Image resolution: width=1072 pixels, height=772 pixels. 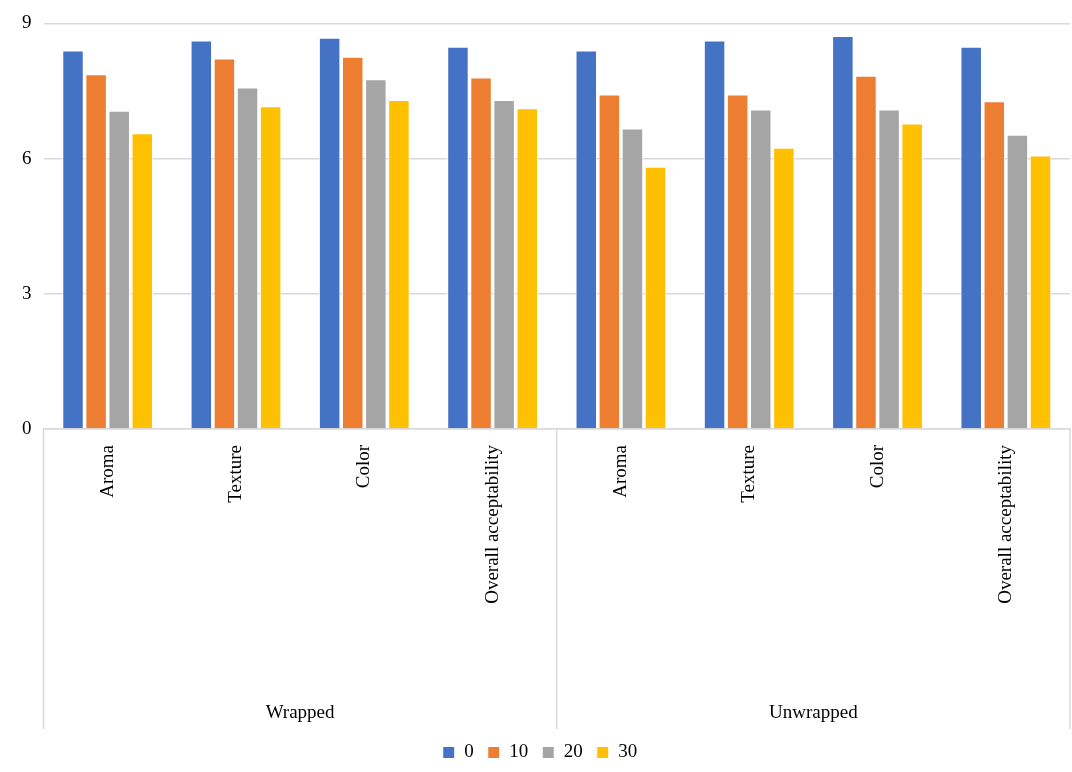 What do you see at coordinates (519, 751) in the screenshot?
I see `legend-label: 10` at bounding box center [519, 751].